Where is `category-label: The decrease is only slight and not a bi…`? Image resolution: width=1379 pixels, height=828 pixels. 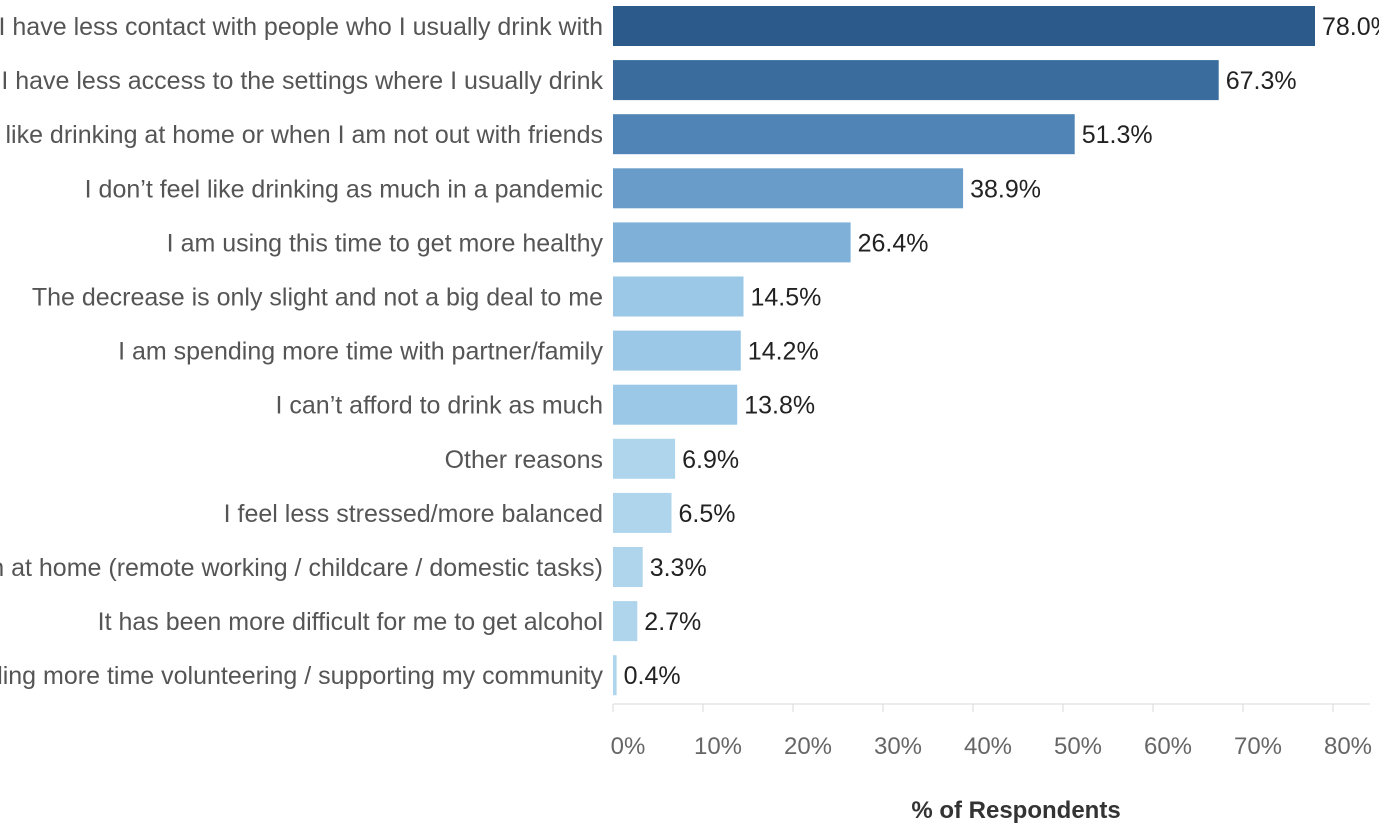
category-label: The decrease is only slight and not a bi… is located at coordinates (317, 298).